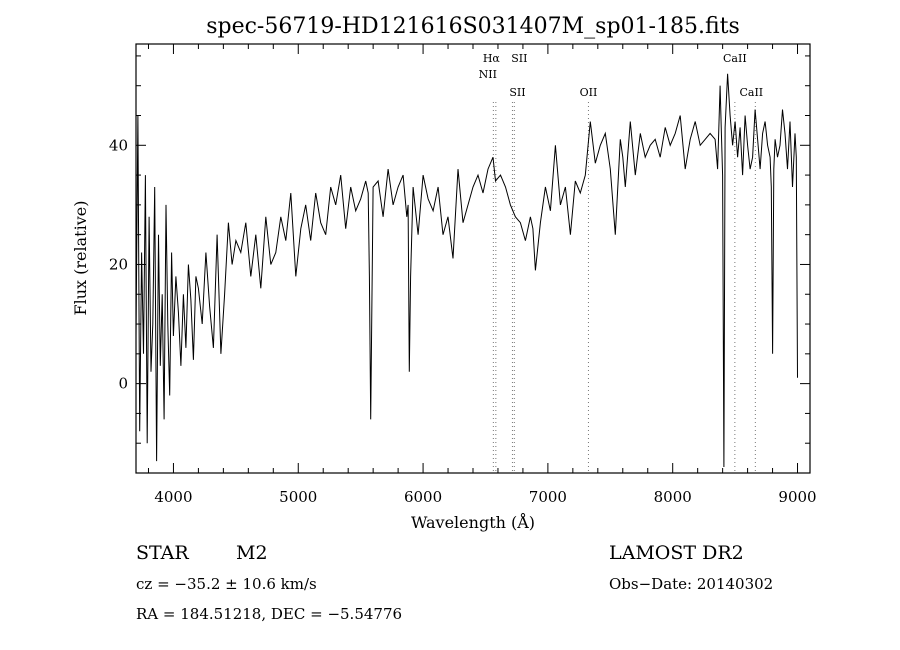  I want to click on x-tick-label: 8000, so click(673, 497).